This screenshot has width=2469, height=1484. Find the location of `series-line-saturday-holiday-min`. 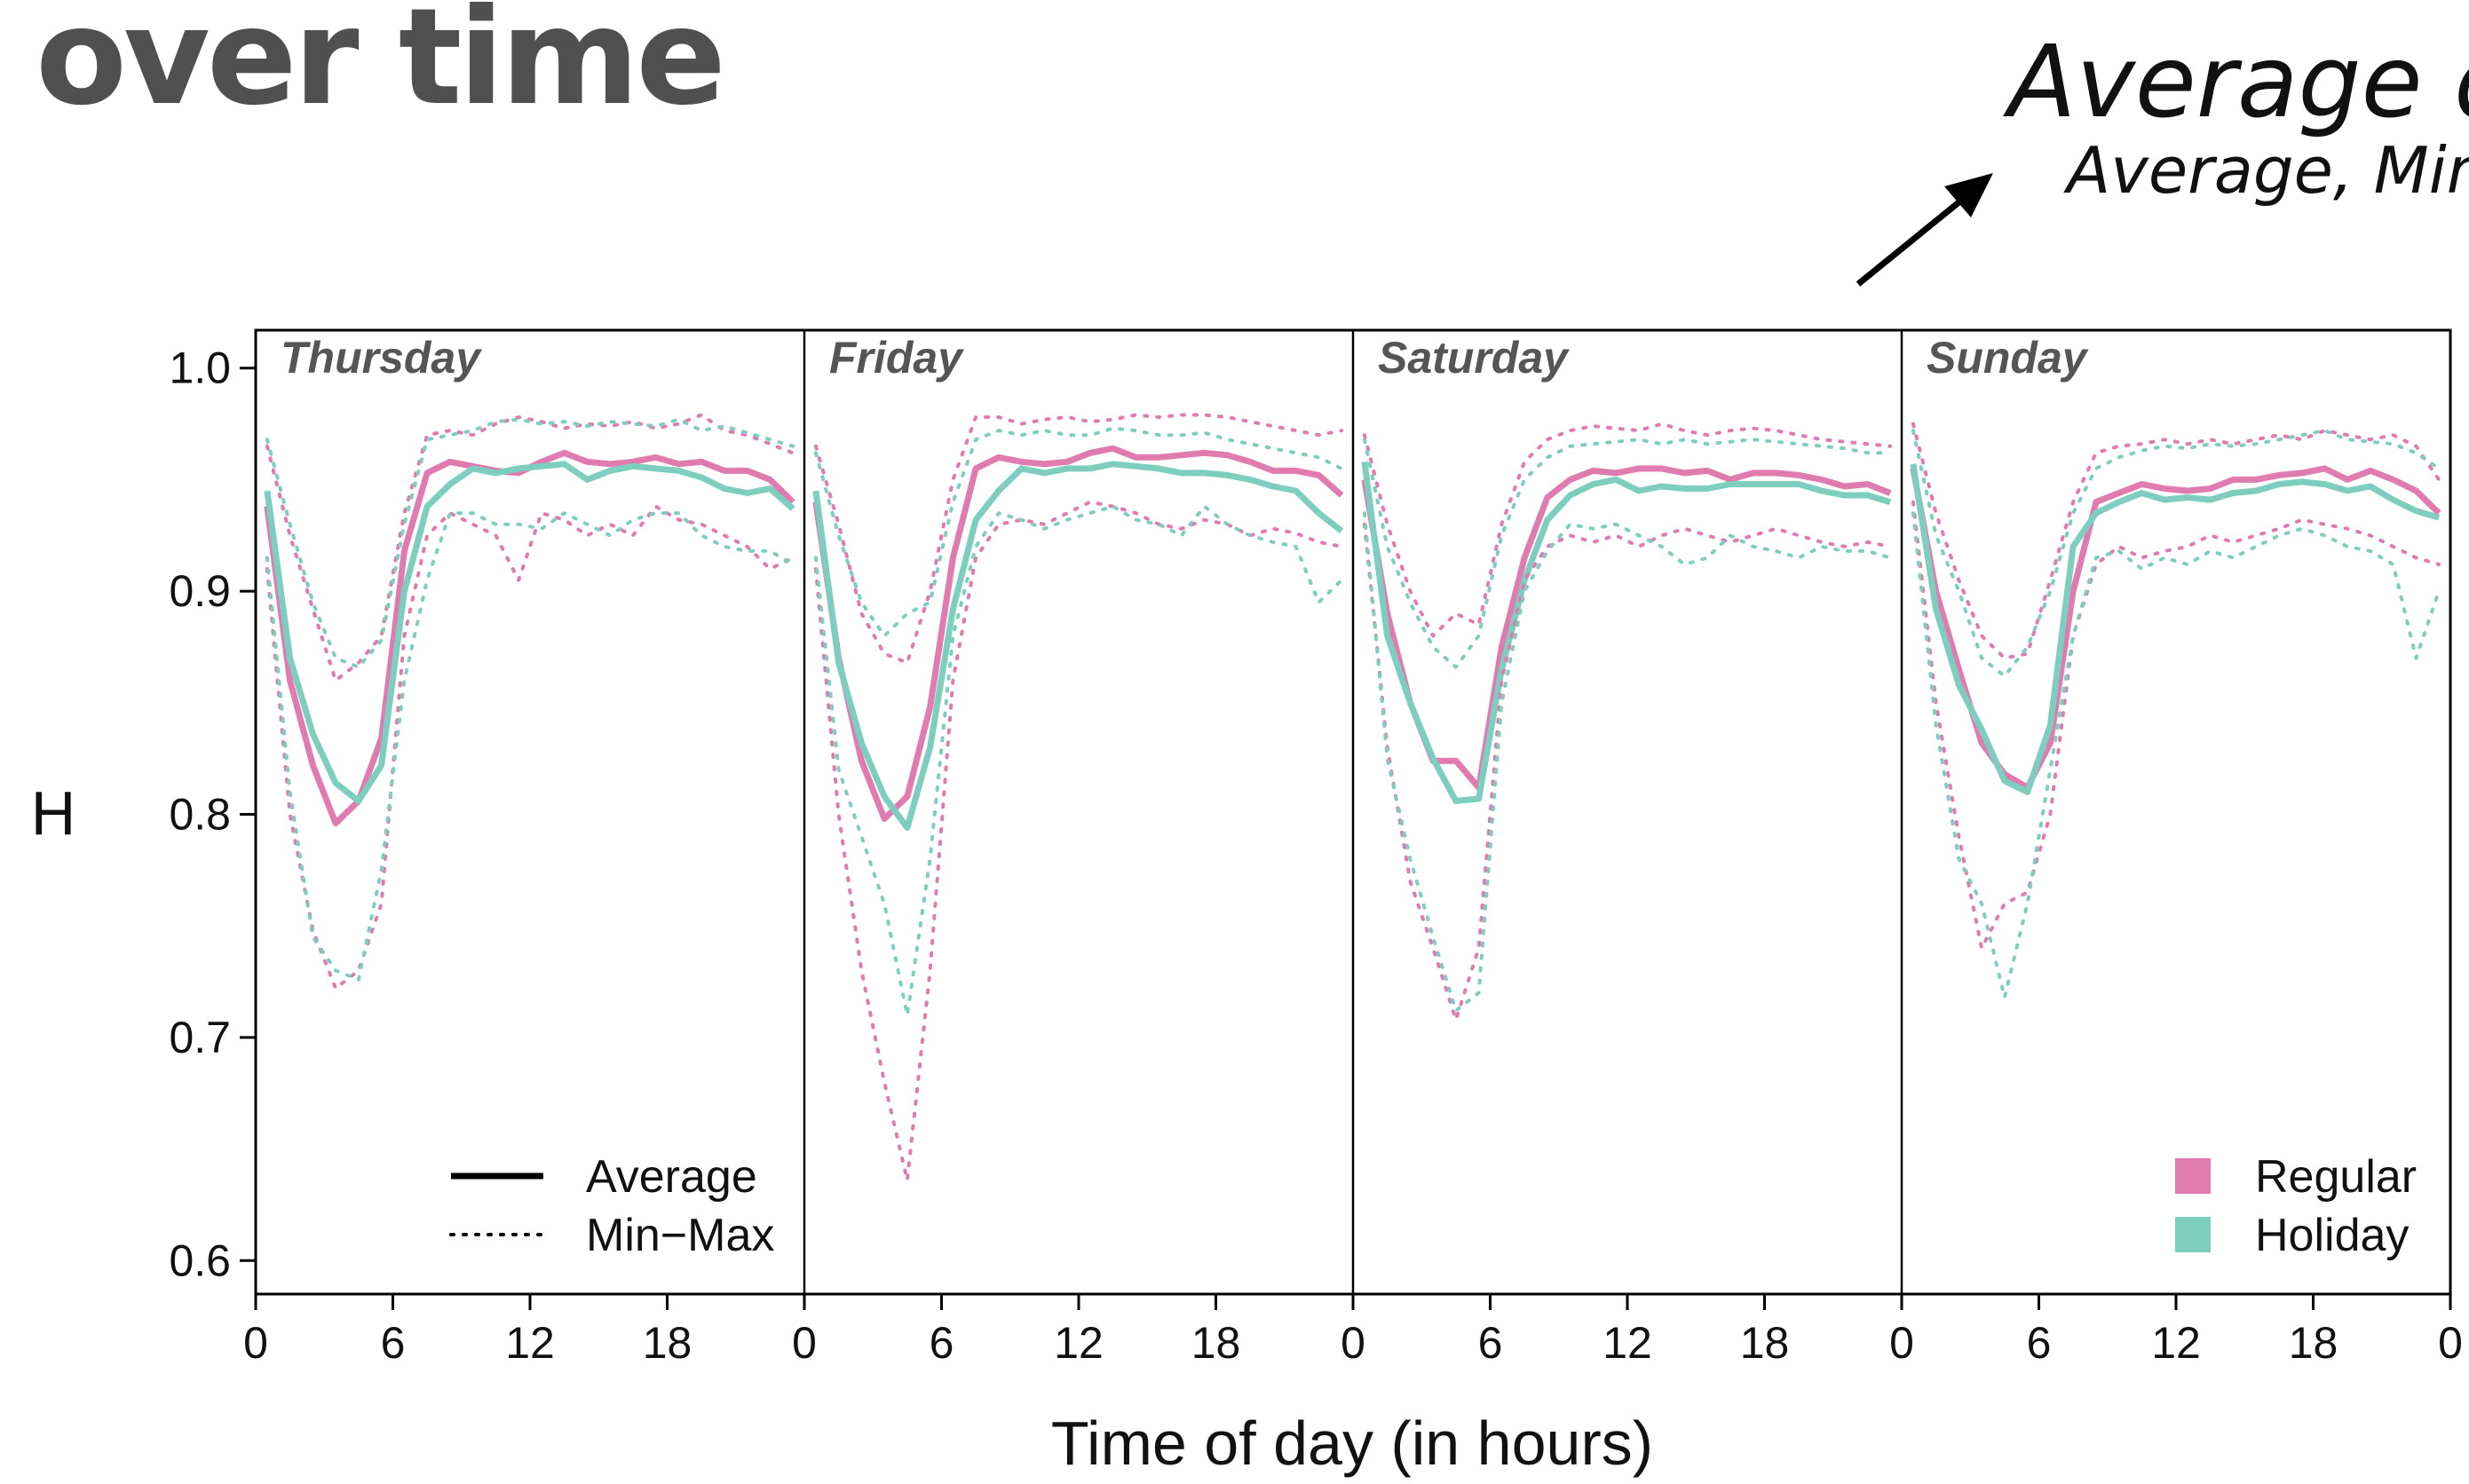

series-line-saturday-holiday-min is located at coordinates (1627, 762).